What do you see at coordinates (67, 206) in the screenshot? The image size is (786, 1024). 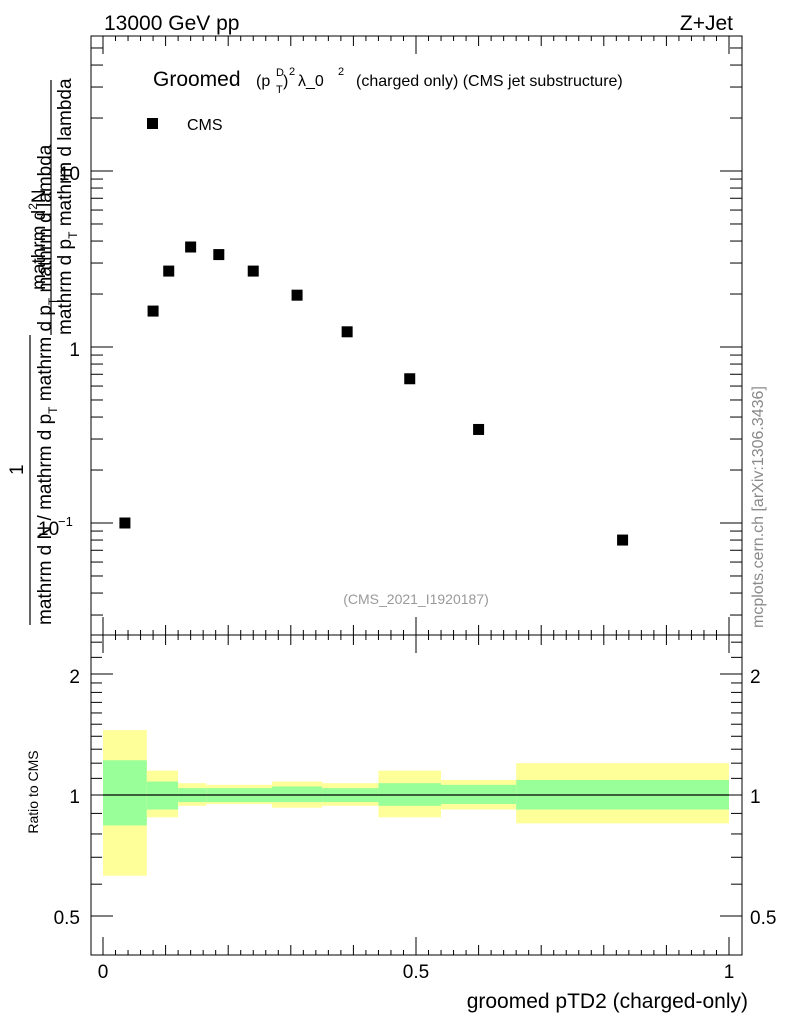 I see `ylabel-top-denominator: mathrm d pT mathrm d lambda` at bounding box center [67, 206].